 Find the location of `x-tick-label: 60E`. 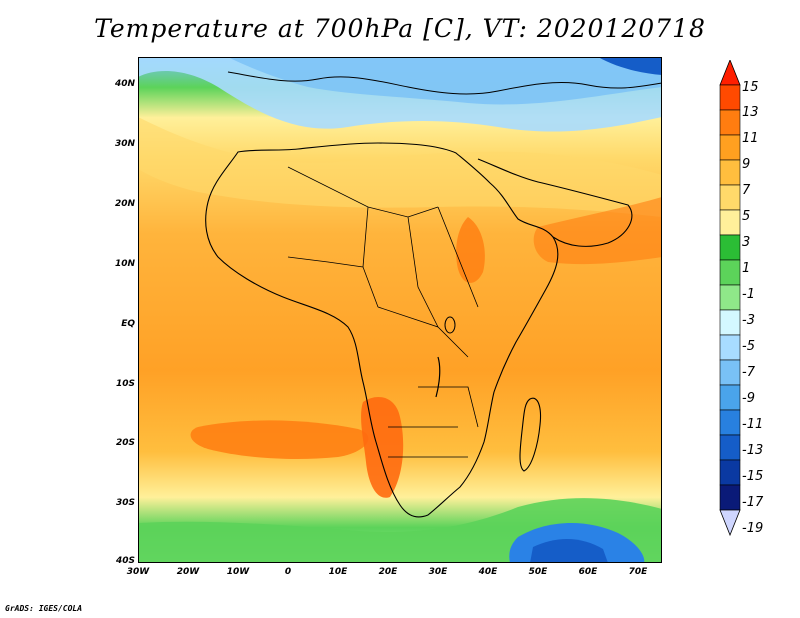

x-tick-label: 60E is located at coordinates (588, 572).